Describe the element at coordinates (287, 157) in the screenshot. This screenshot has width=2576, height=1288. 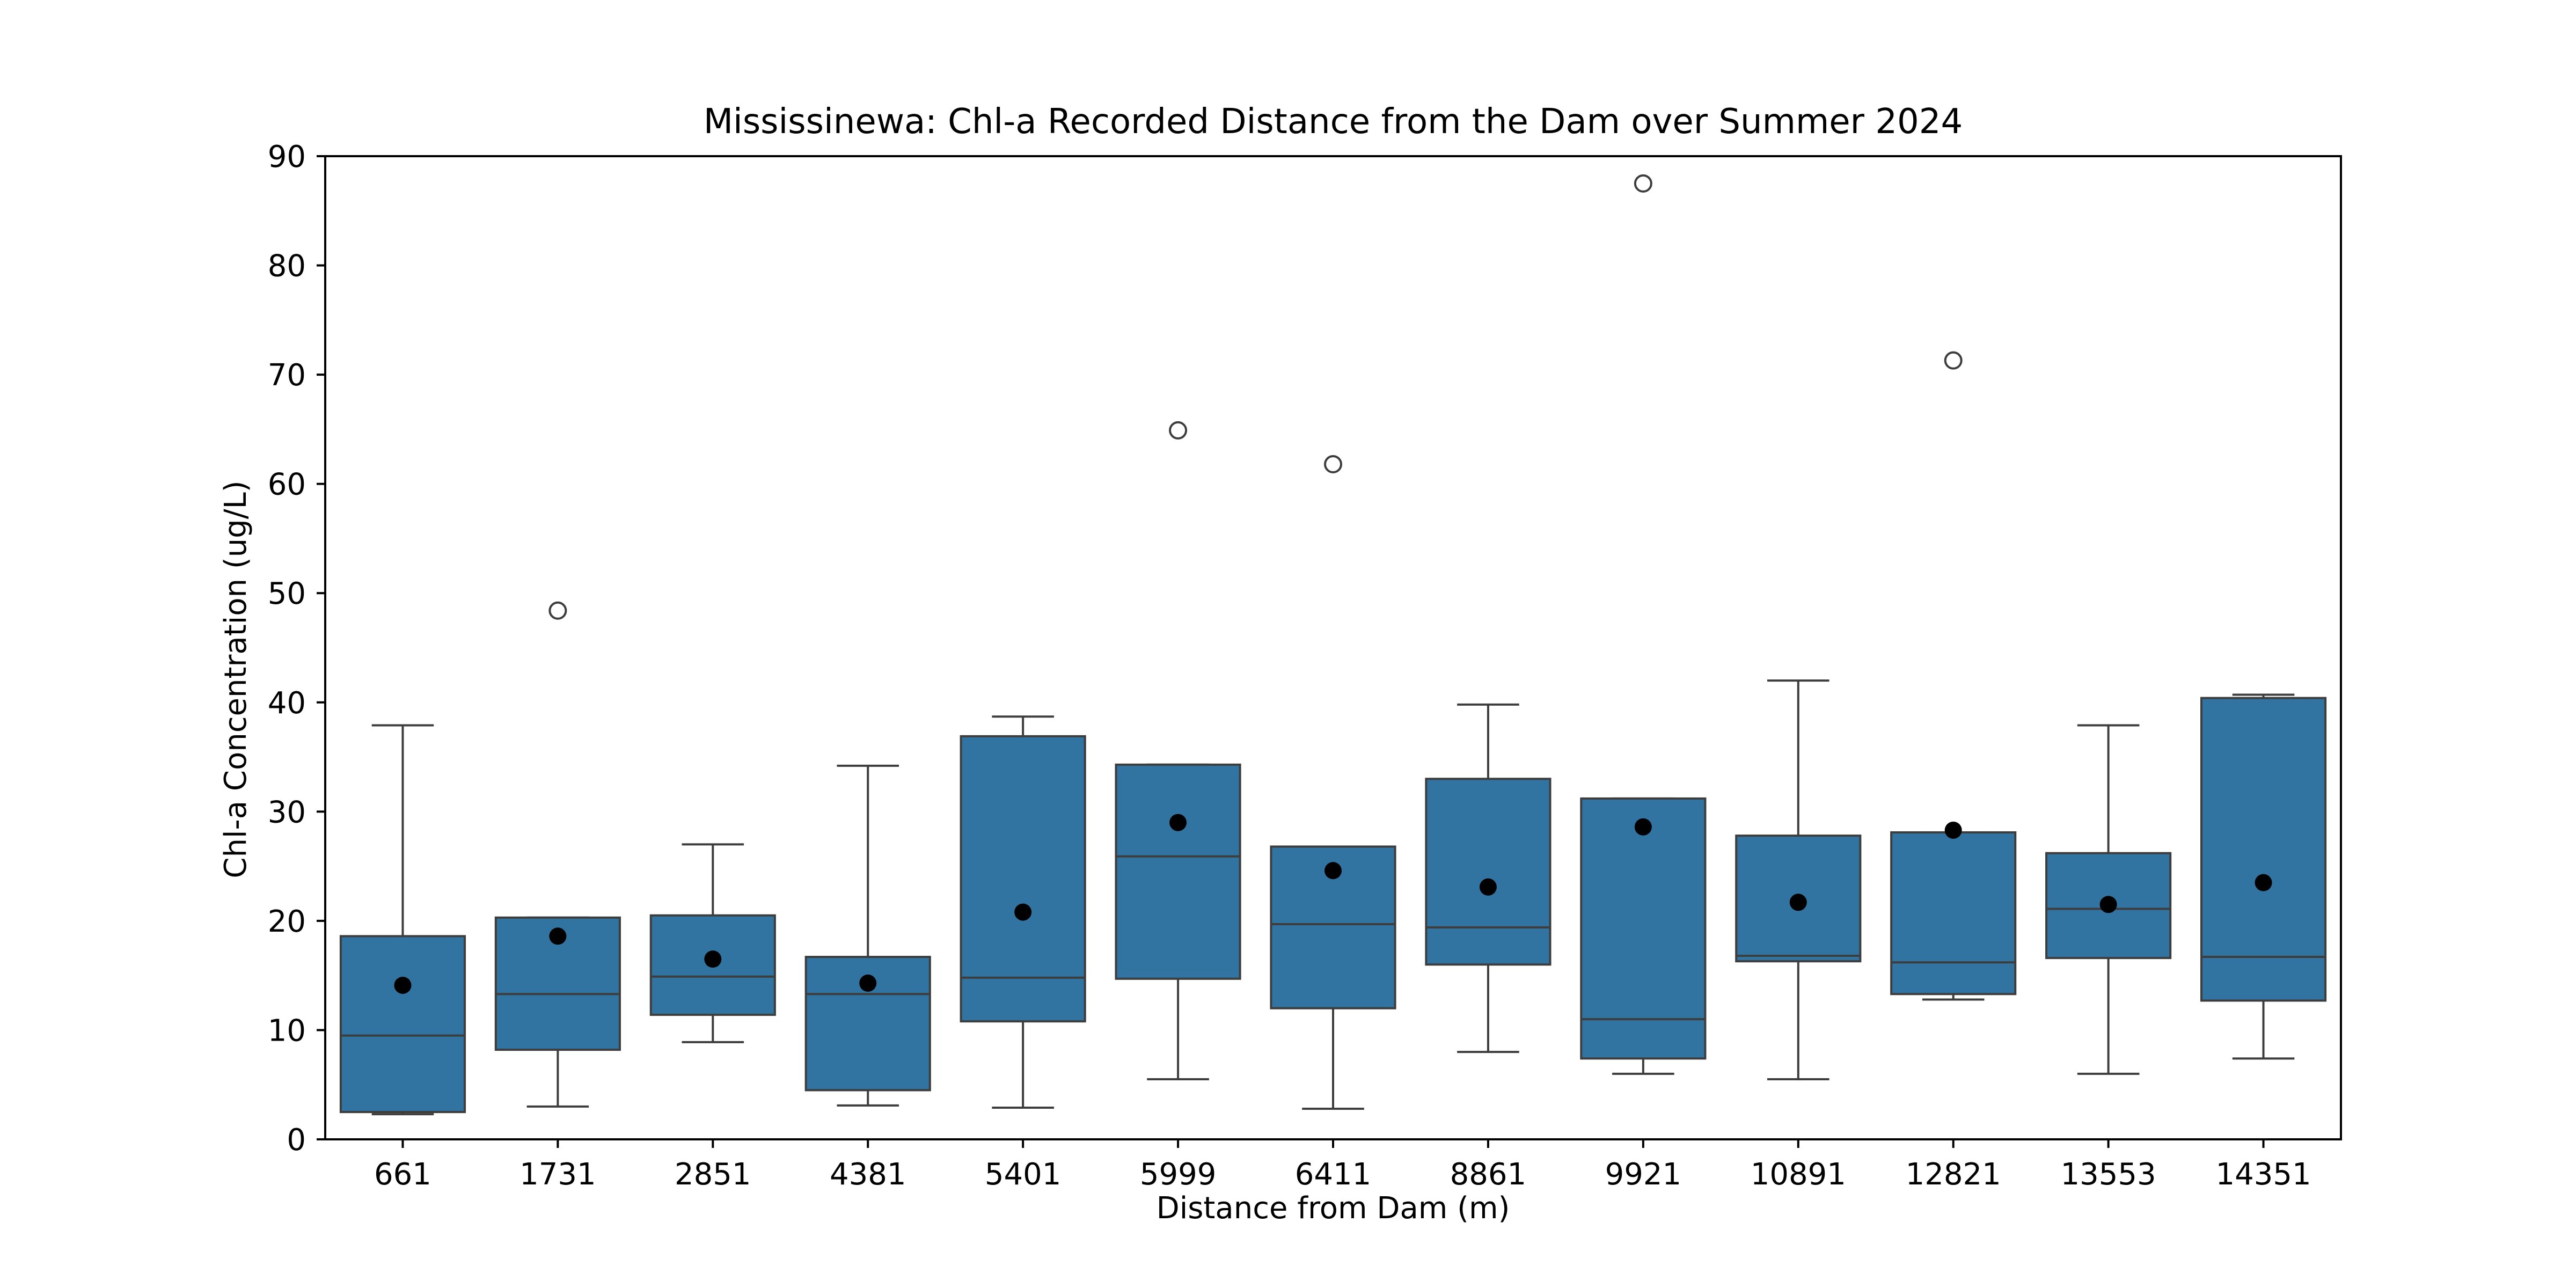
I see `y-tick-label: 90` at that location.